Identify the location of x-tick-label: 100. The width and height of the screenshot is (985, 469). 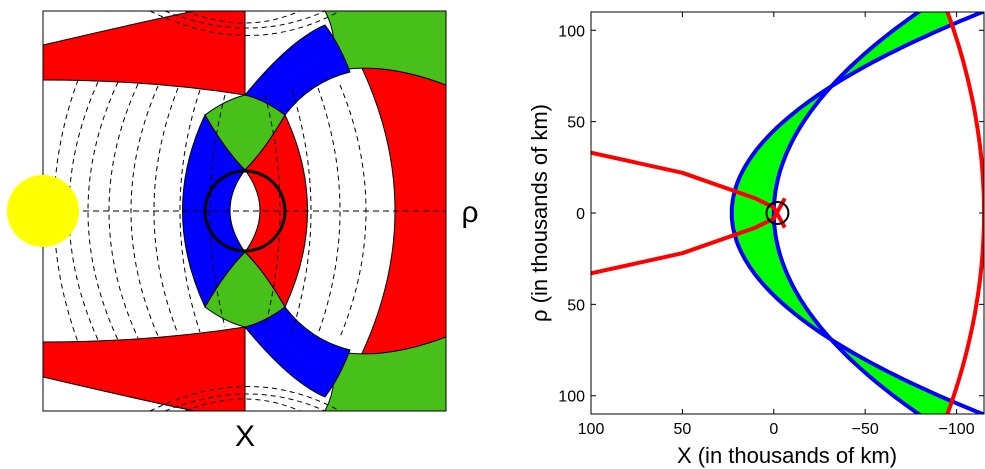
(591, 429).